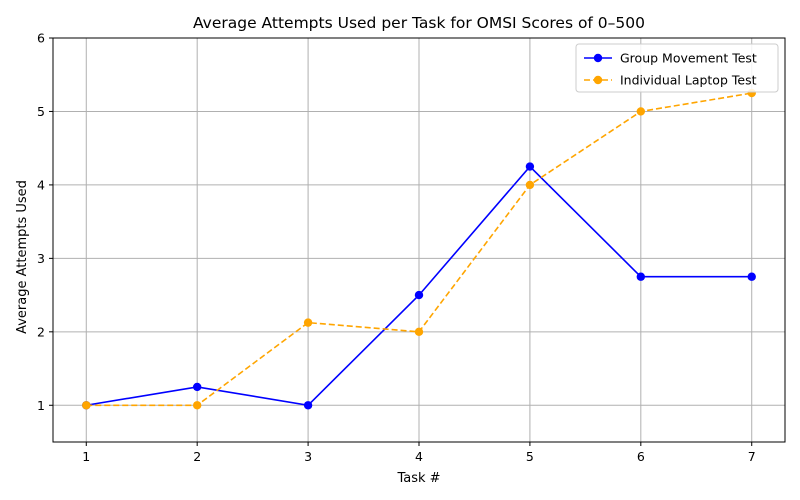  I want to click on legend-box, so click(677, 68).